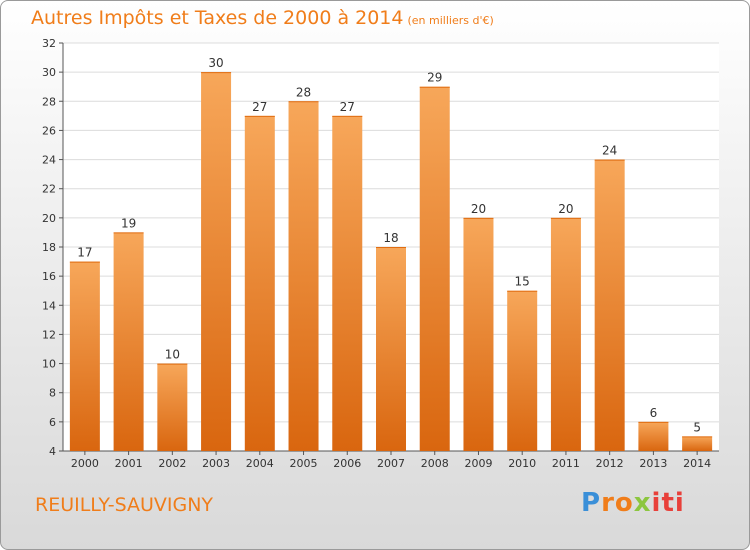 This screenshot has height=550, width=750. What do you see at coordinates (52, 393) in the screenshot?
I see `y-tick-label: 8` at bounding box center [52, 393].